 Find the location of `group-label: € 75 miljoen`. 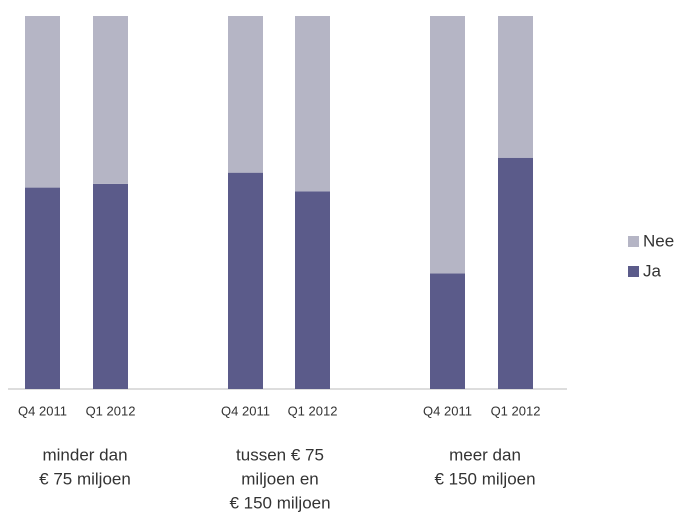

group-label: € 75 miljoen is located at coordinates (85, 478).